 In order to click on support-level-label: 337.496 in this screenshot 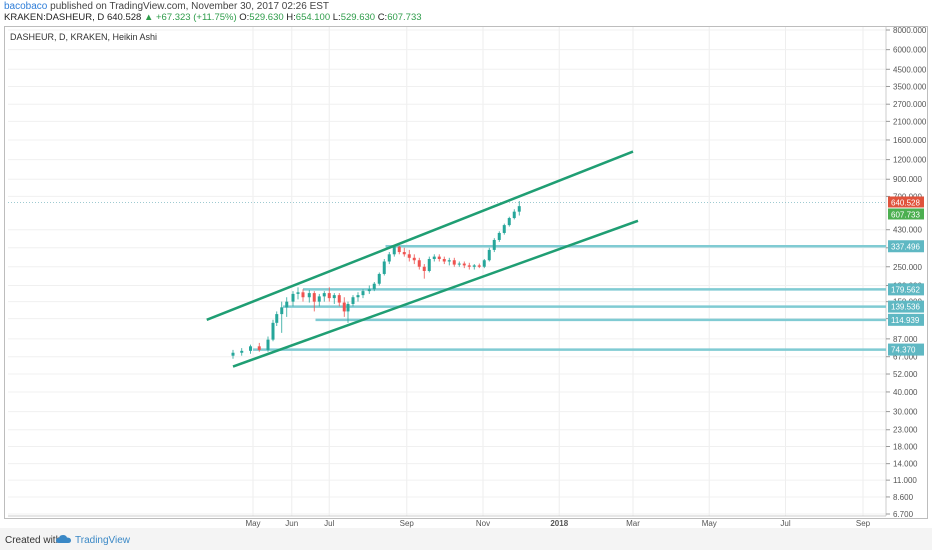, I will do `click(905, 246)`.